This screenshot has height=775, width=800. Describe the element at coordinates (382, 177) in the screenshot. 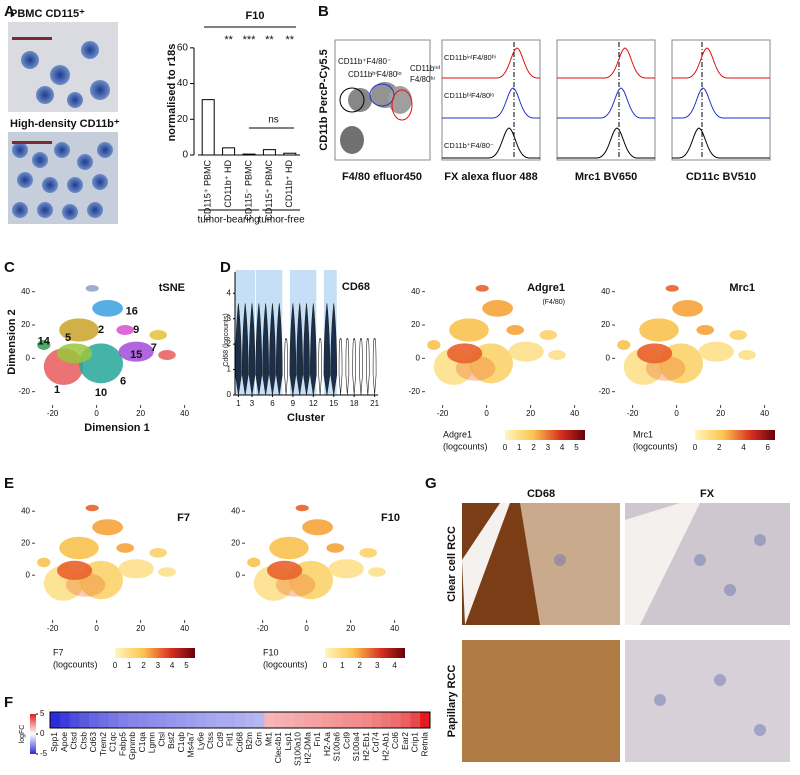

I see `x-label: F4/80 efluor450` at that location.